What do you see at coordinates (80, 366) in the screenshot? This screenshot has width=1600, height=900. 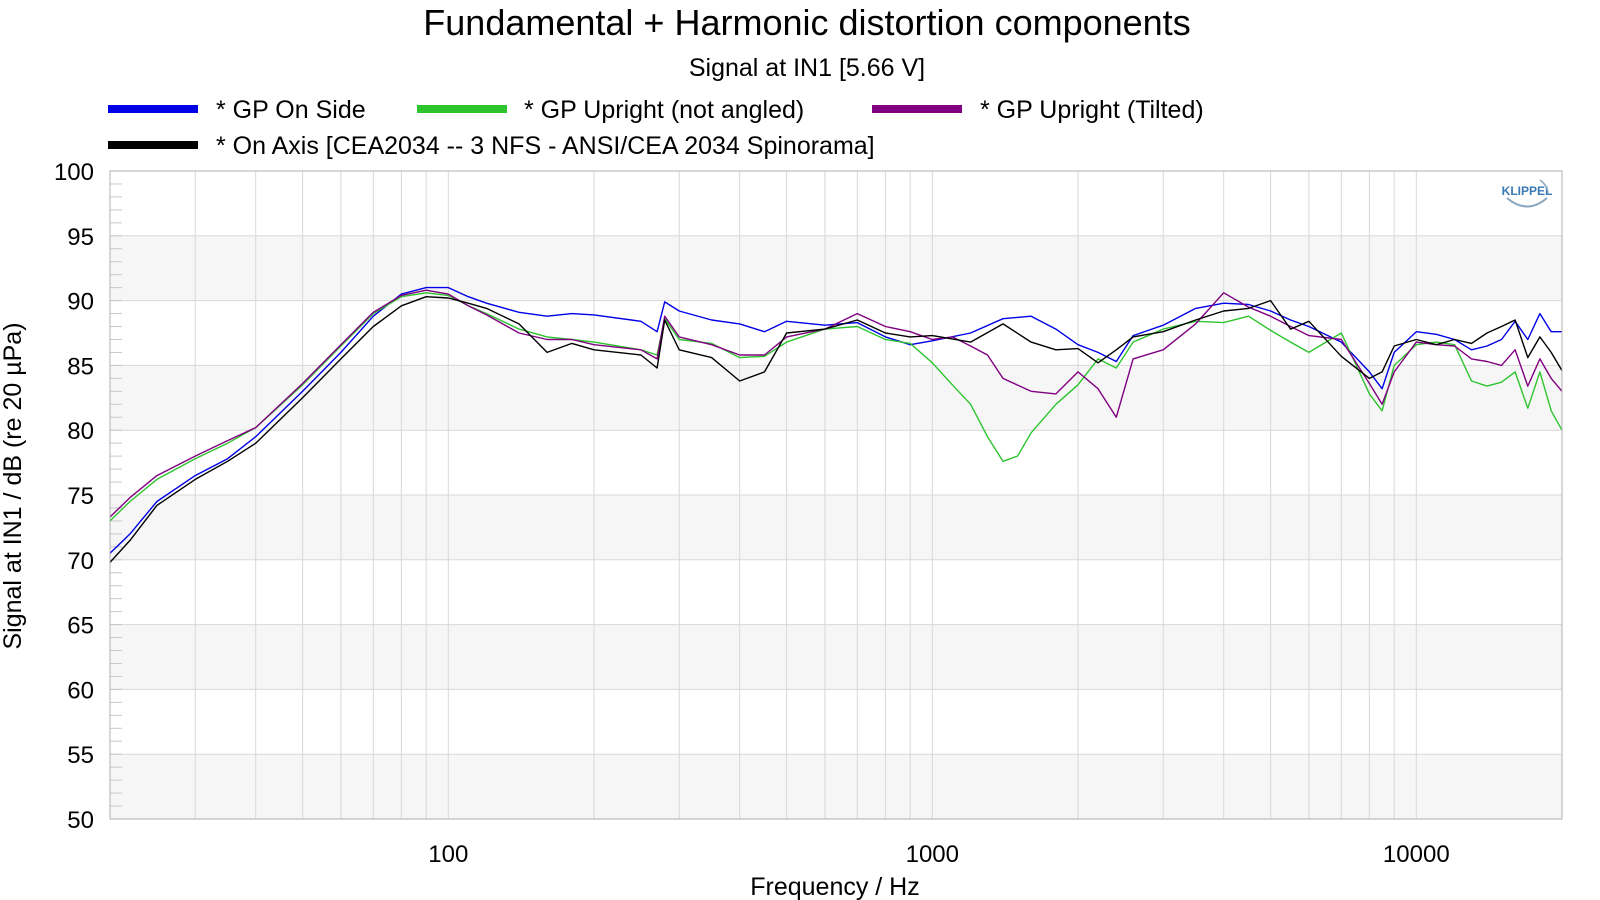 I see `y-tick-label: 85` at bounding box center [80, 366].